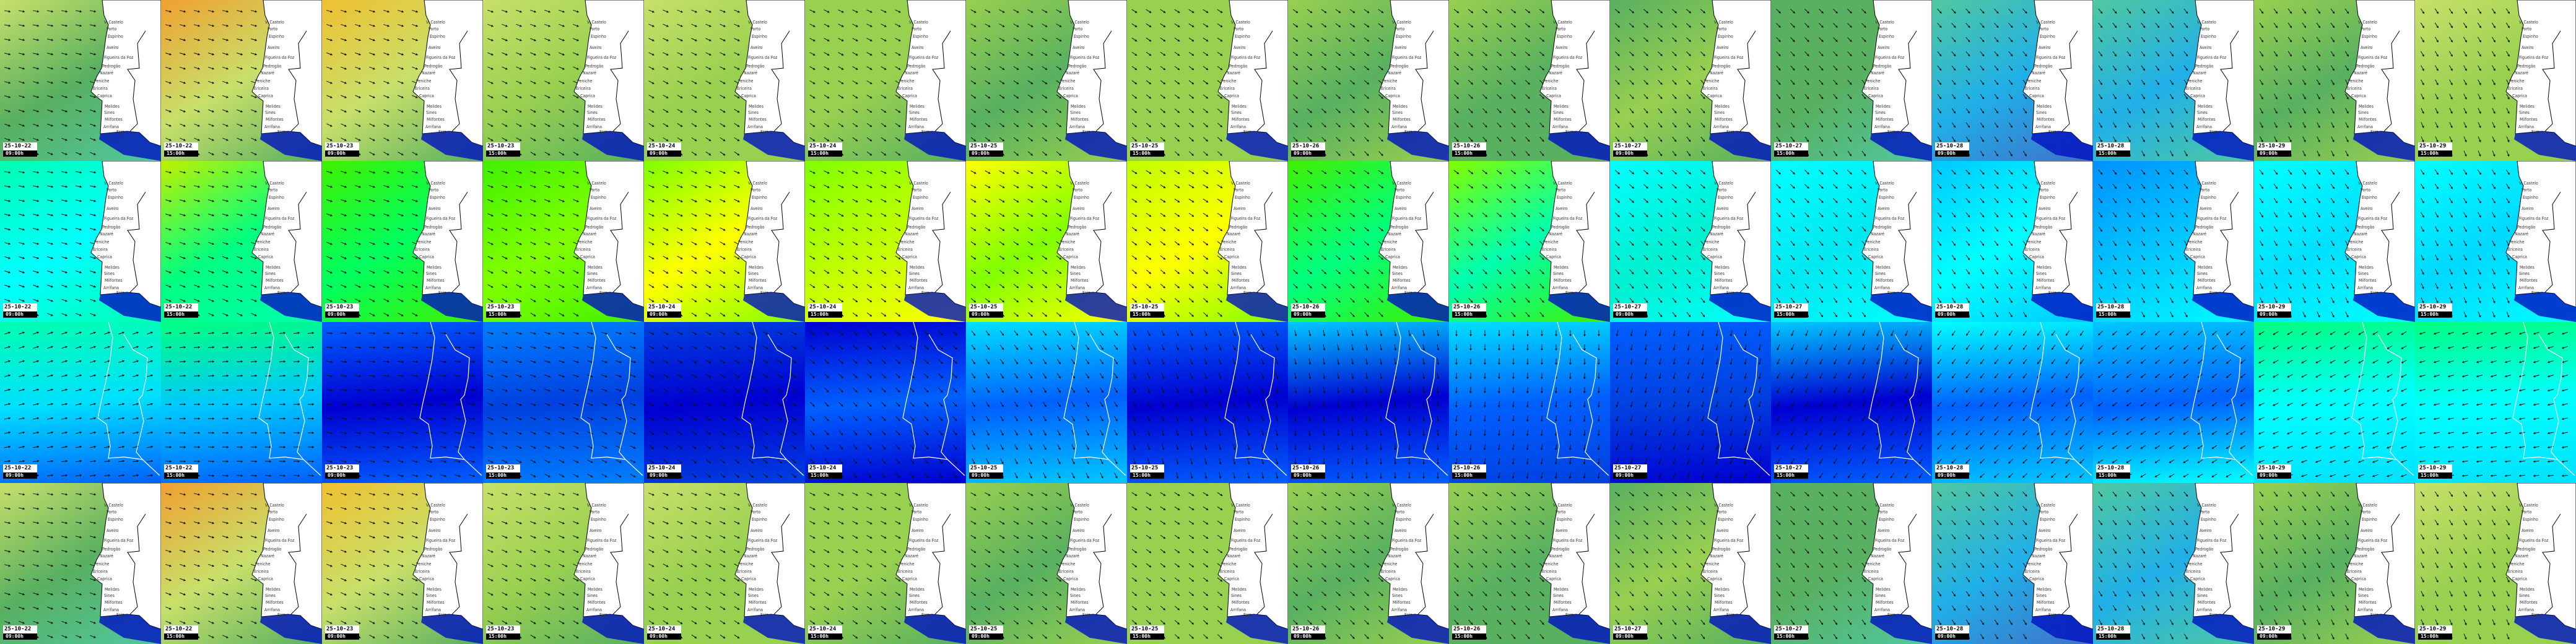 The image size is (2576, 644). What do you see at coordinates (1690, 402) in the screenshot?
I see `forecast-map-tile: 25-10-27 09:00h` at bounding box center [1690, 402].